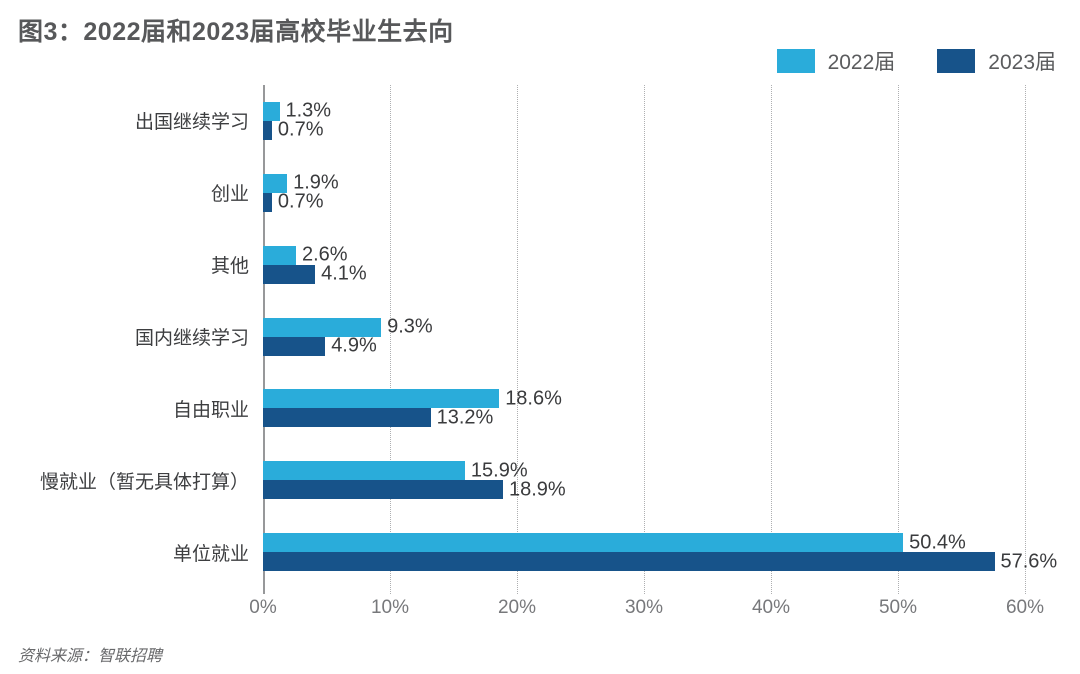  I want to click on legend-item: 2023届, so click(996, 61).